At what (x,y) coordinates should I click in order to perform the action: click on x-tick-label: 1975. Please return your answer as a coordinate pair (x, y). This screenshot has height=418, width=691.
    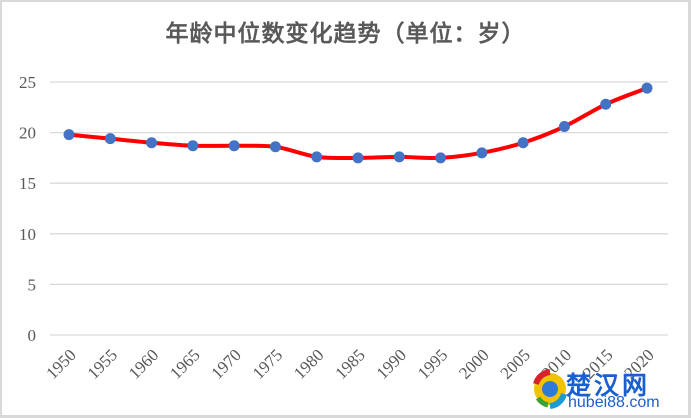
    Looking at the image, I should click on (267, 363).